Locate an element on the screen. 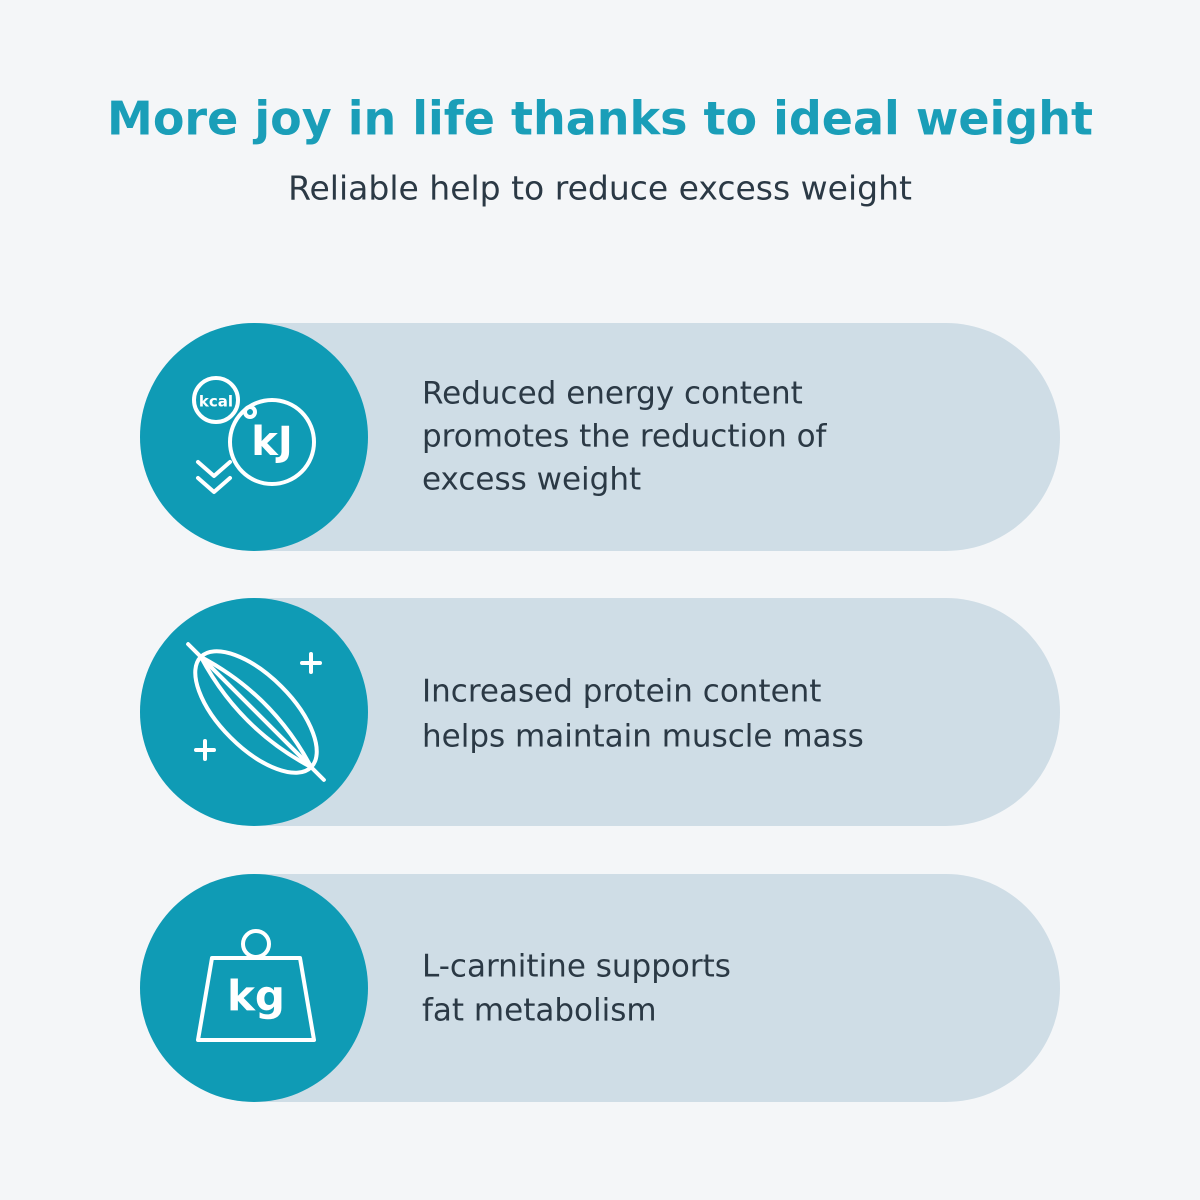 The width and height of the screenshot is (1200, 1200). feature-text: excess weight is located at coordinates (531, 480).